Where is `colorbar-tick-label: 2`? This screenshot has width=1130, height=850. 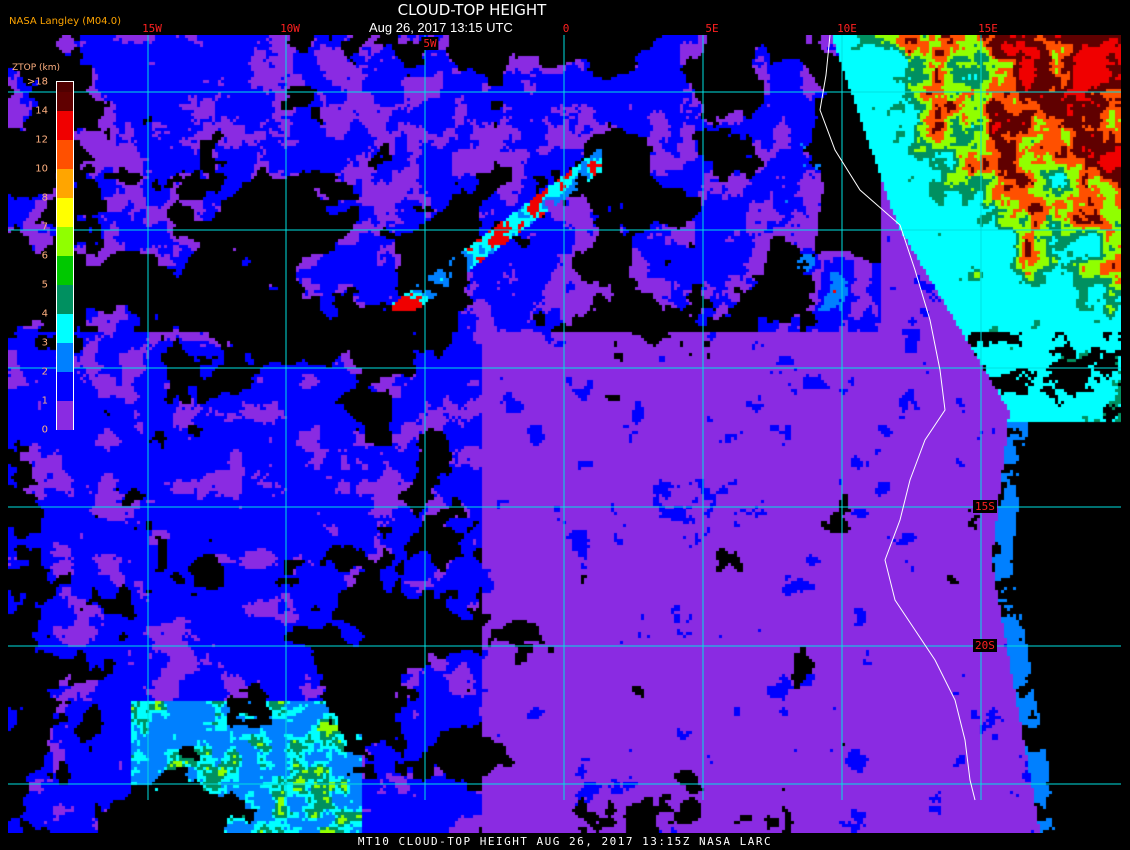
colorbar-tick-label: 2 is located at coordinates (44, 372).